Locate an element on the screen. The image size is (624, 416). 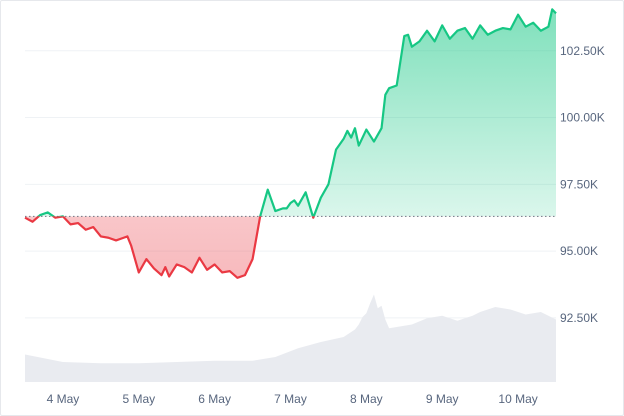
x-tick-label: 5 May is located at coordinates (138, 399).